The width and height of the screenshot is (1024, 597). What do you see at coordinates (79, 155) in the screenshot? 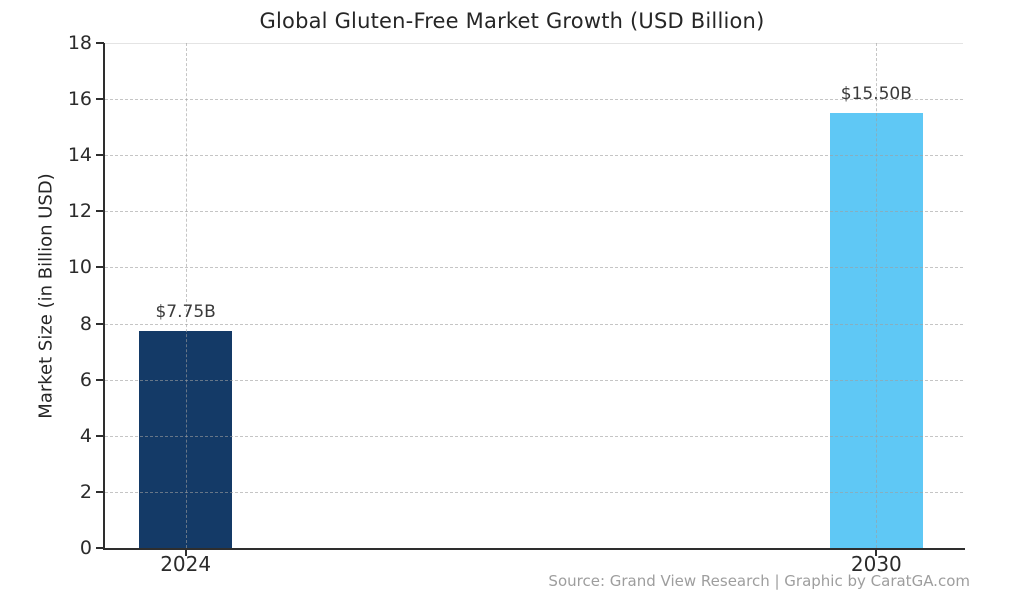
I see `y-tick-label-14: 14` at bounding box center [79, 155].